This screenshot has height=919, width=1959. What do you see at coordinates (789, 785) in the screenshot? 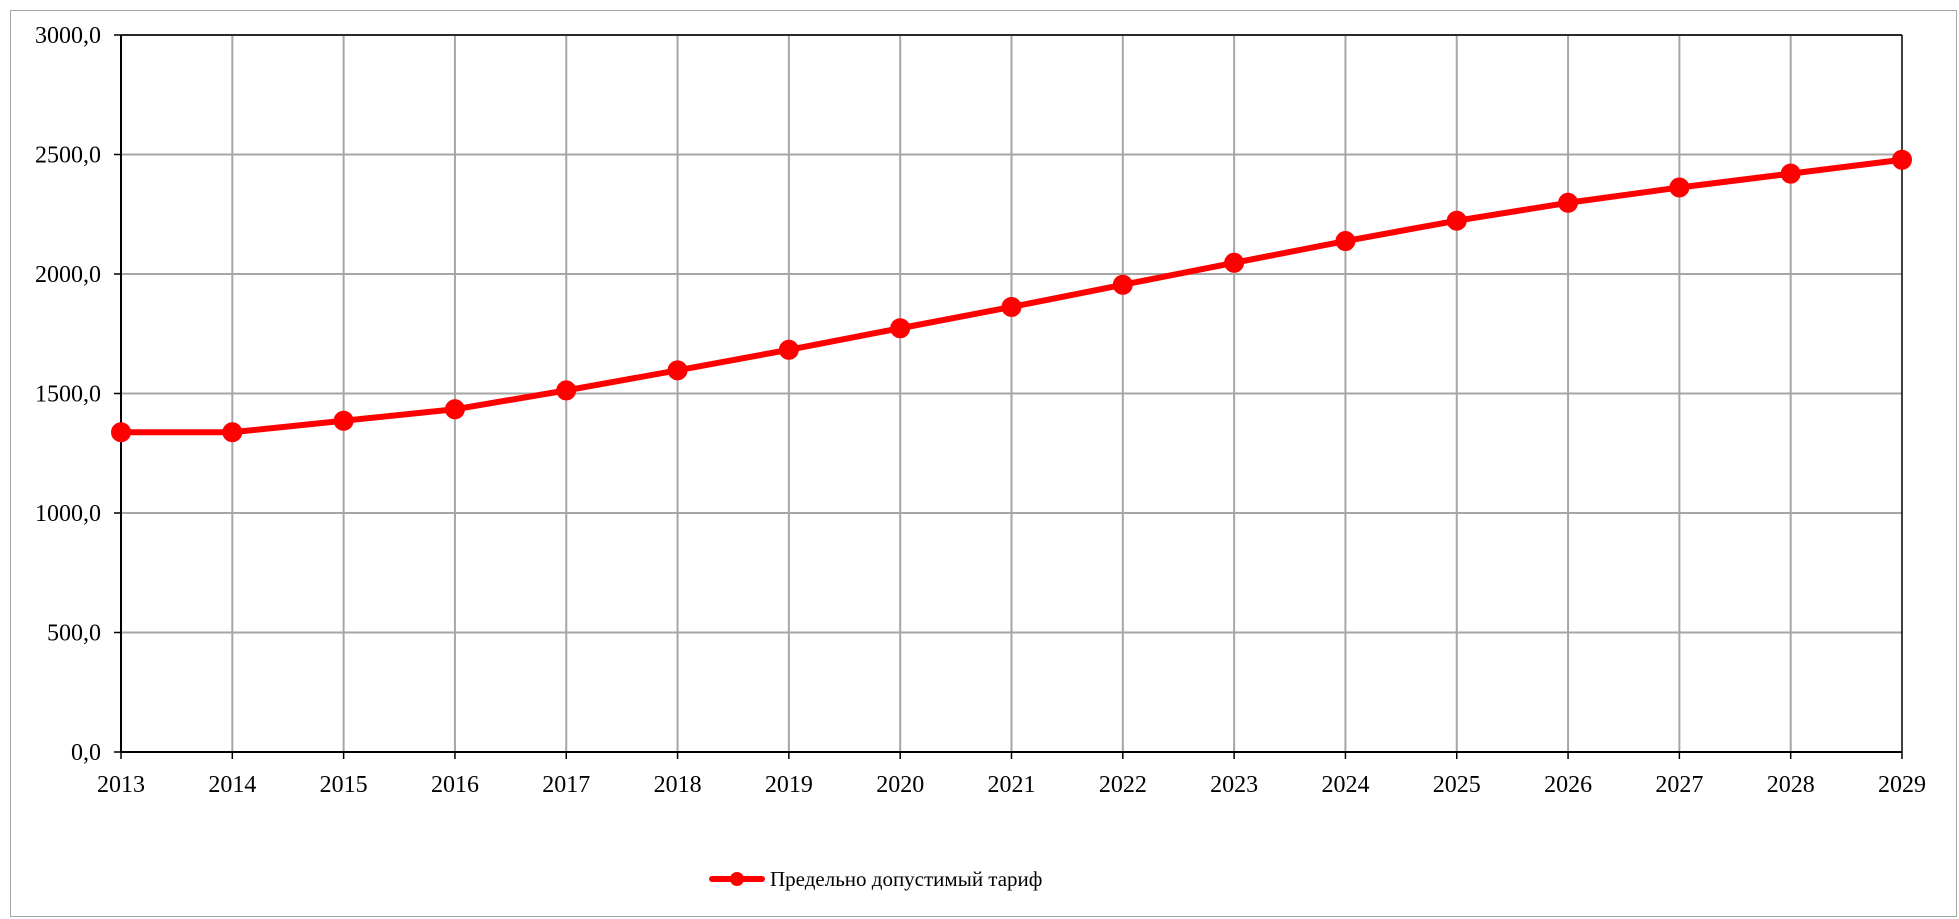
I see `x-tick-label: 2019` at bounding box center [789, 785].